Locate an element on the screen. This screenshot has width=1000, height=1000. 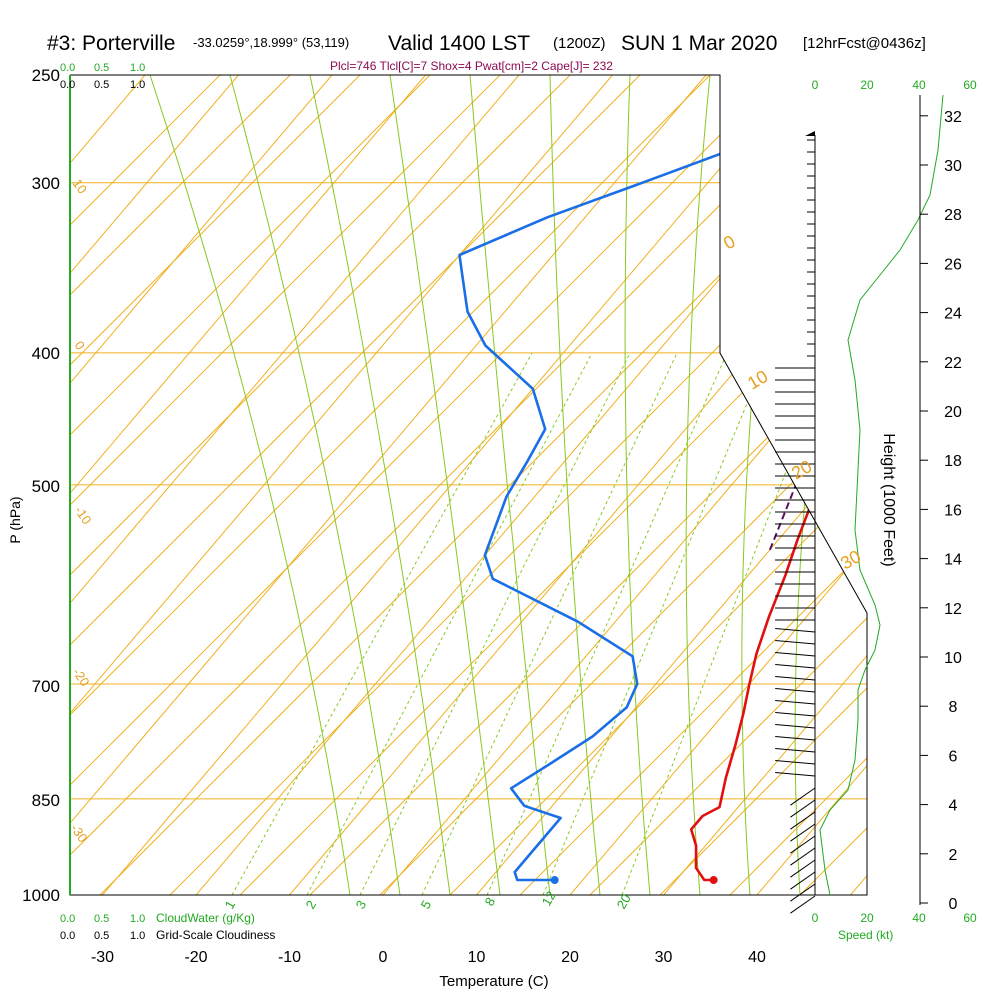
valid-date: SUN 1 Mar 2020 is located at coordinates (699, 43).